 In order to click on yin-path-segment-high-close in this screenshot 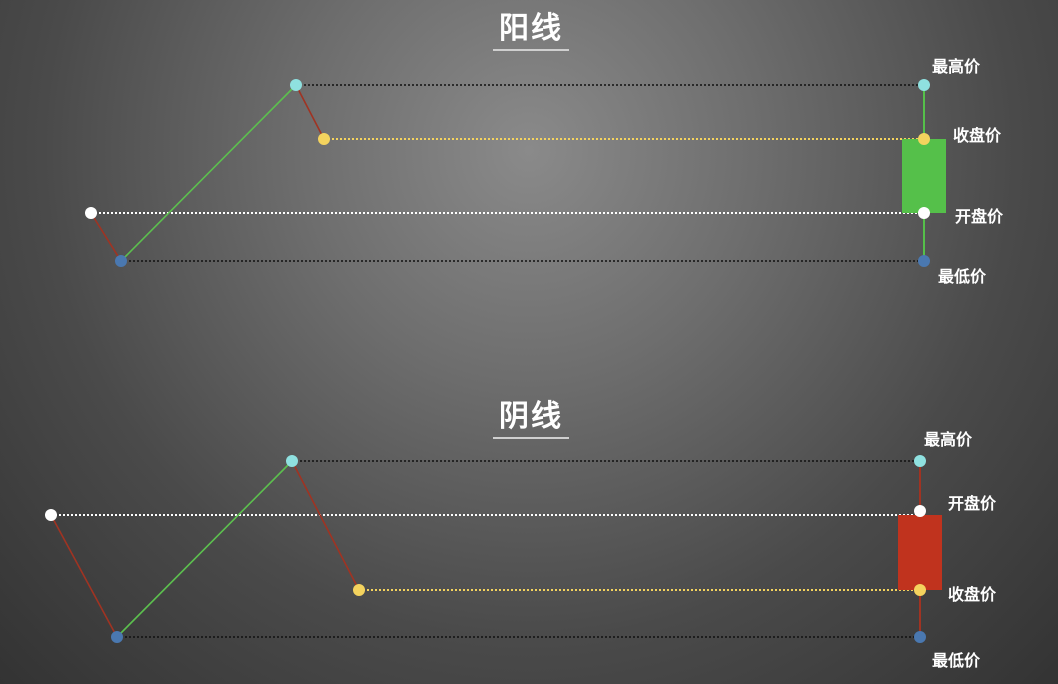, I will do `click(325, 525)`.